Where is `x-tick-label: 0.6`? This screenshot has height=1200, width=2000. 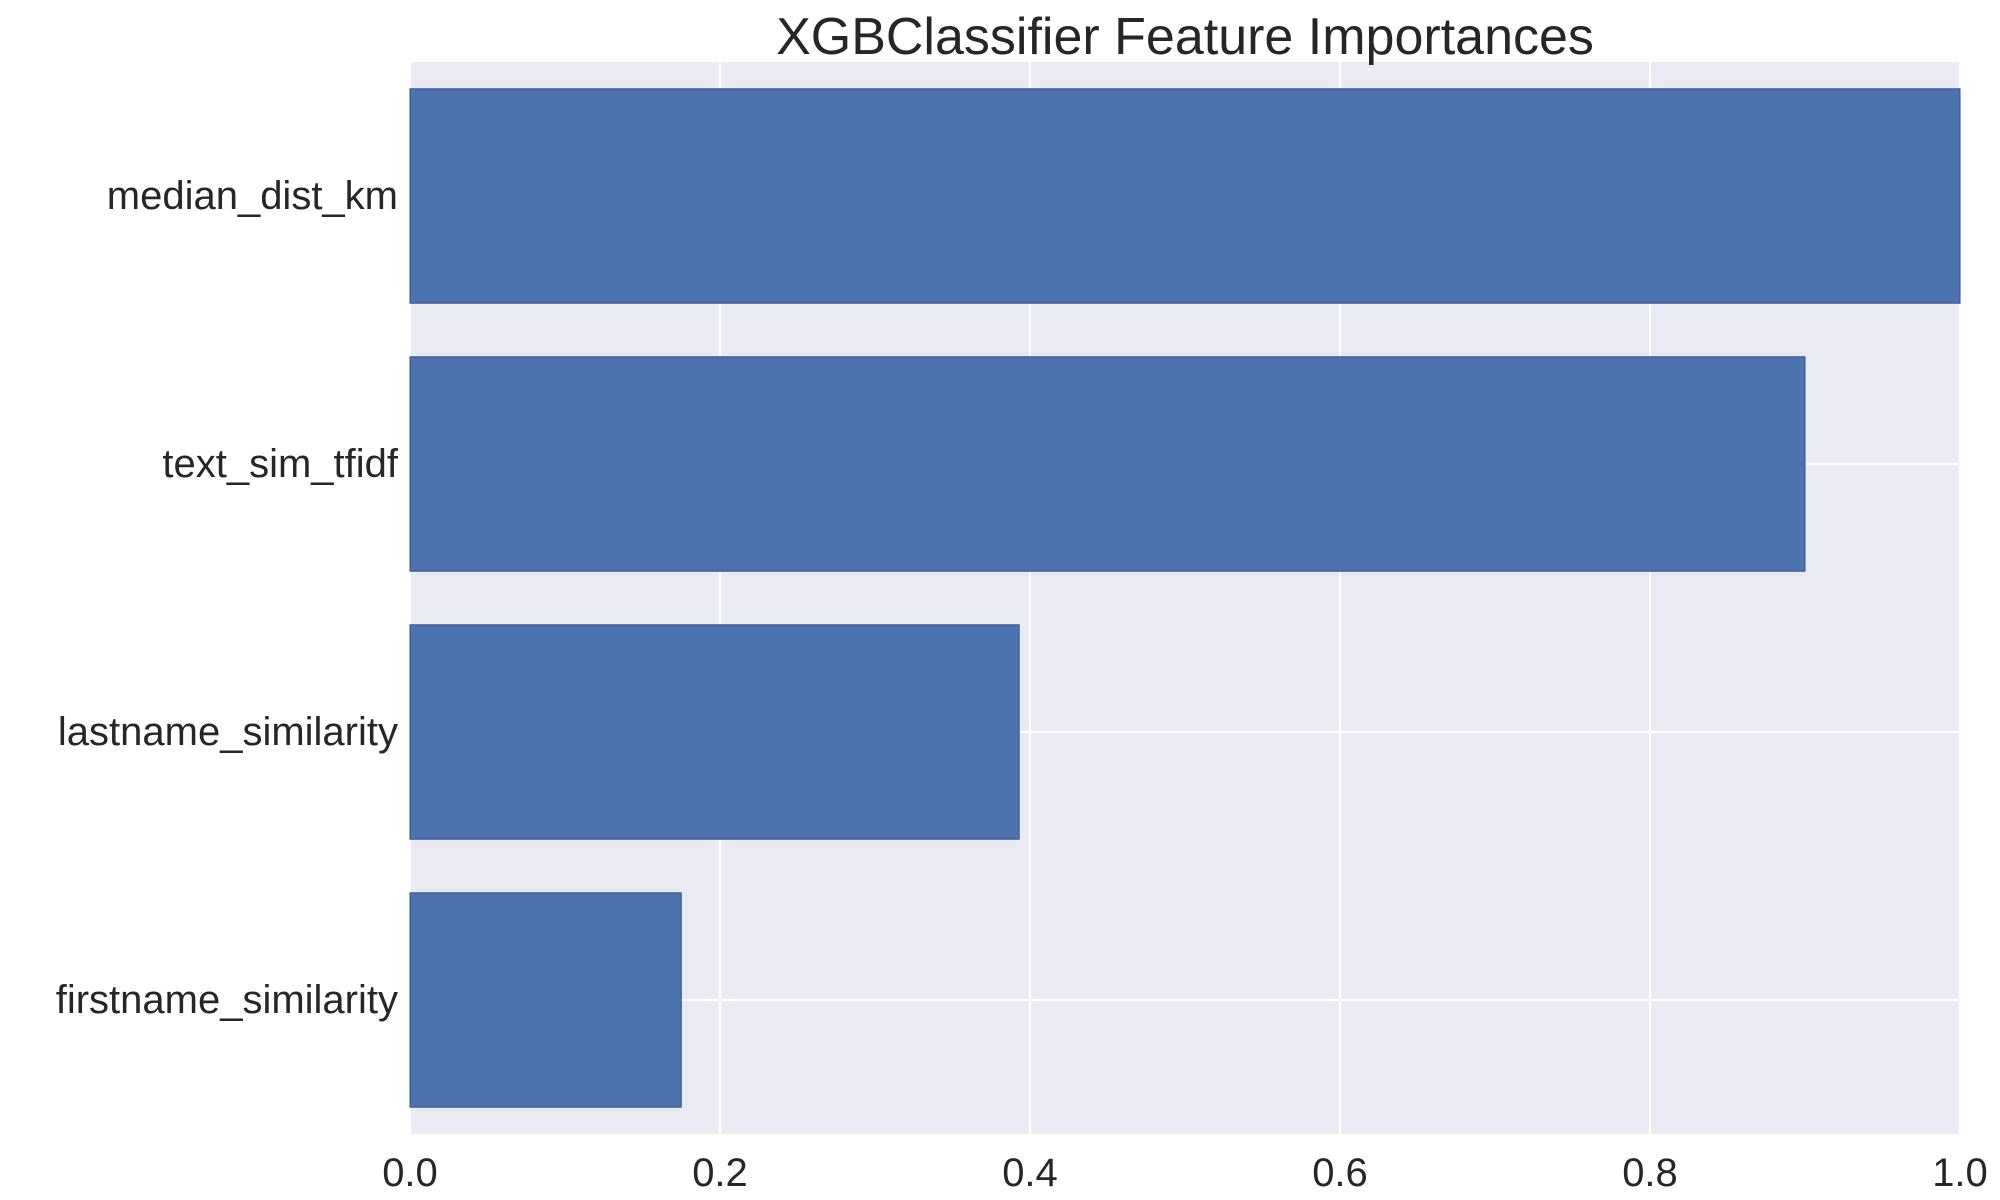
x-tick-label: 0.6 is located at coordinates (1340, 1173).